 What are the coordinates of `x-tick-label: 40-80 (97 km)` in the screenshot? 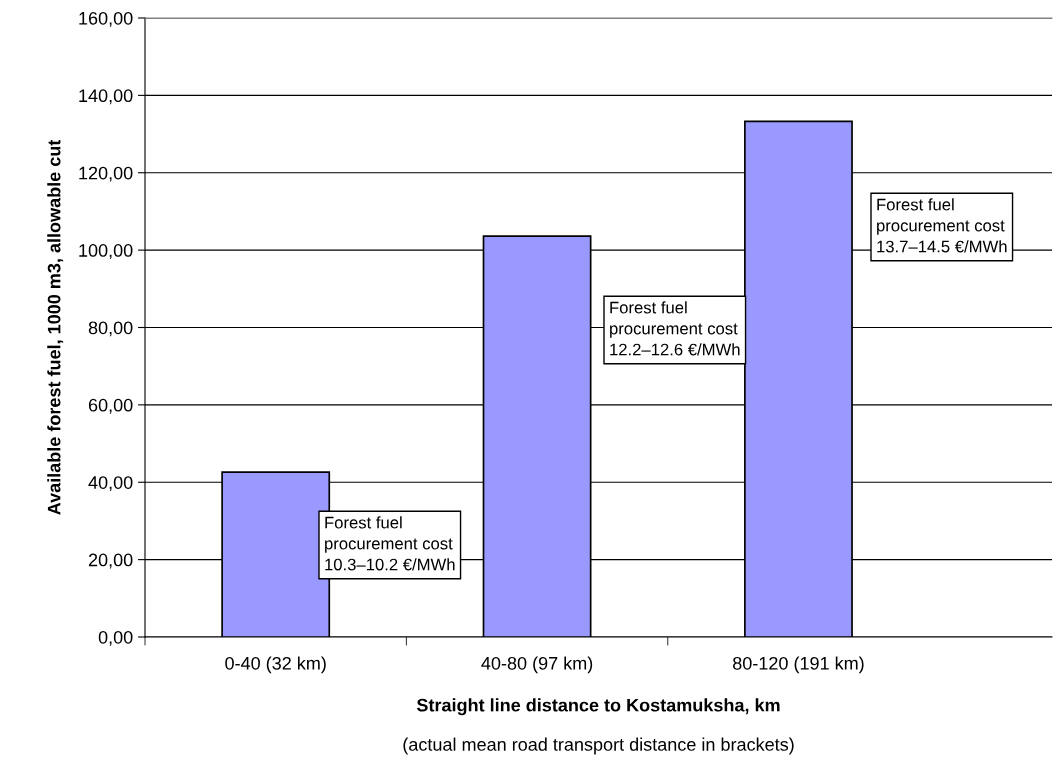 It's located at (537, 665).